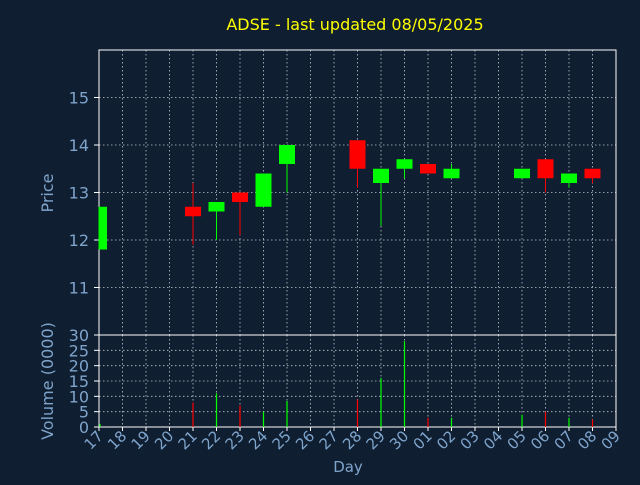  Describe the element at coordinates (79, 381) in the screenshot. I see `volume-tick-label: 15` at that location.